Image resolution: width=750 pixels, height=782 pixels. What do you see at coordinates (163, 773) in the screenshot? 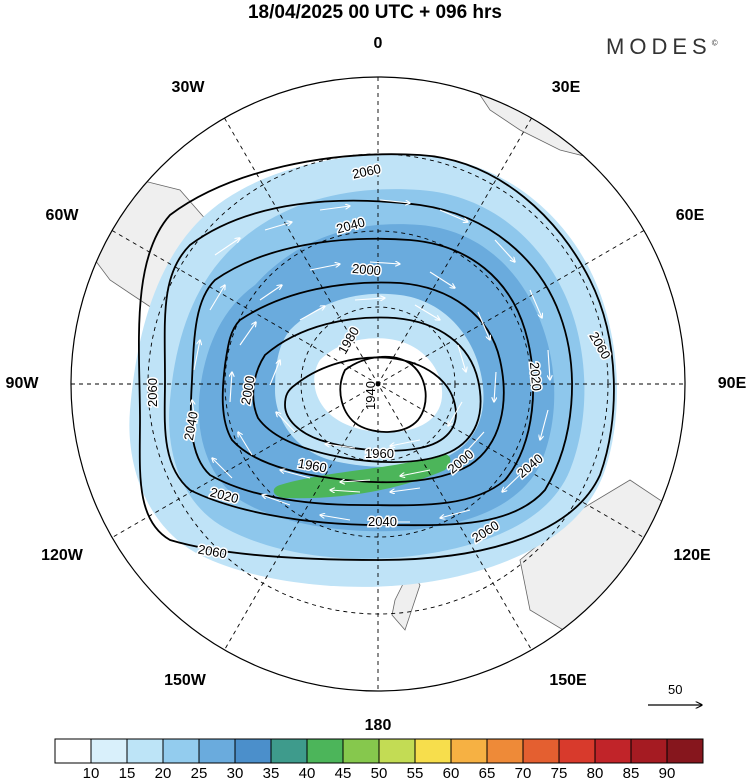
I see `colorbar-tick-label: 20` at bounding box center [163, 773].